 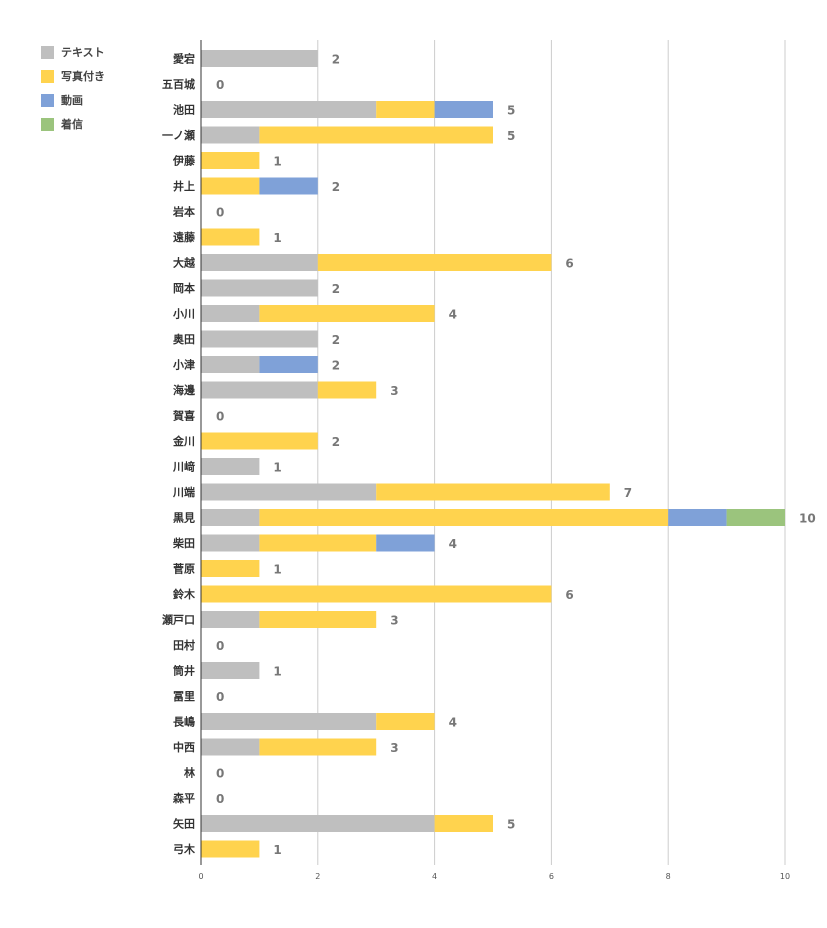 I want to click on legend-label: テキスト, so click(x=83, y=52).